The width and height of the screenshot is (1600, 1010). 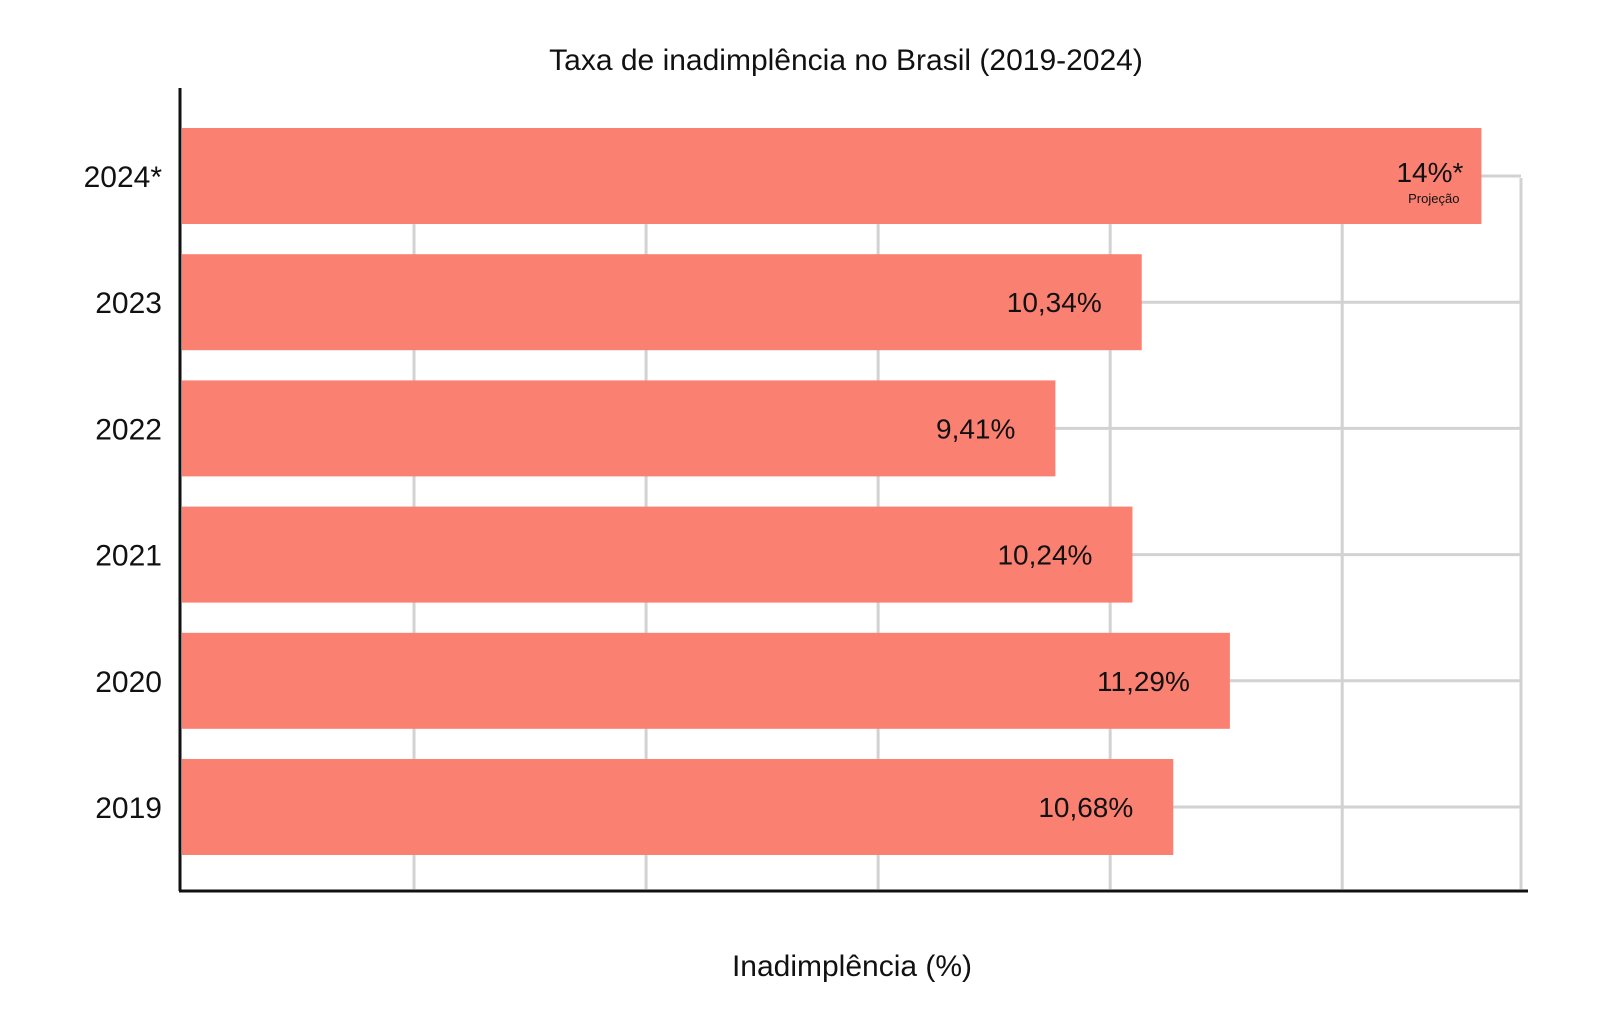 I want to click on data-label: 10,34%, so click(x=1054, y=302).